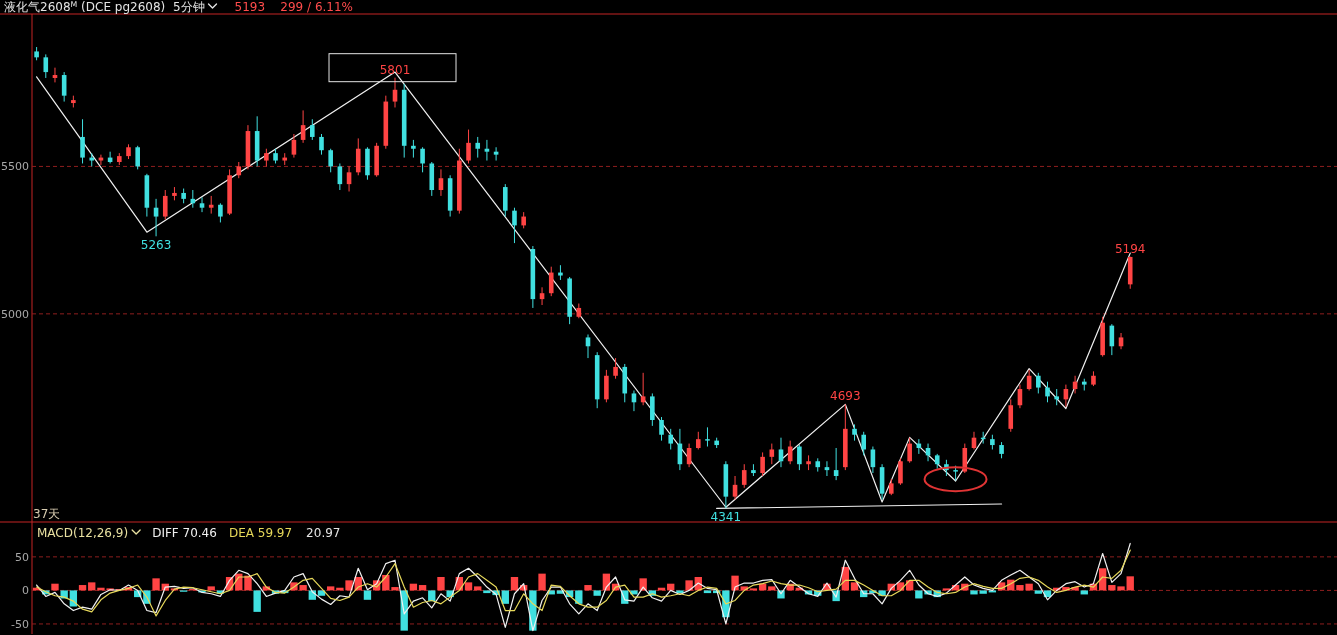 This screenshot has height=635, width=1337. What do you see at coordinates (294, 7) in the screenshot?
I see `chart-subtitle: 5193 299 / 6.11%` at bounding box center [294, 7].